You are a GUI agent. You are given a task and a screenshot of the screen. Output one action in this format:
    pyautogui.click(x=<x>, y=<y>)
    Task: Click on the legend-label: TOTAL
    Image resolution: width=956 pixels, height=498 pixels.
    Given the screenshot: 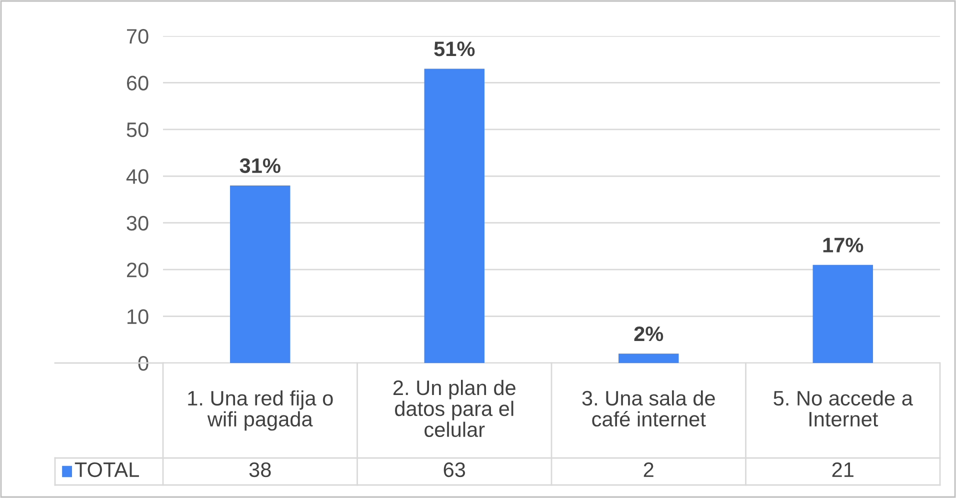 What is the action you would take?
    pyautogui.click(x=106, y=470)
    